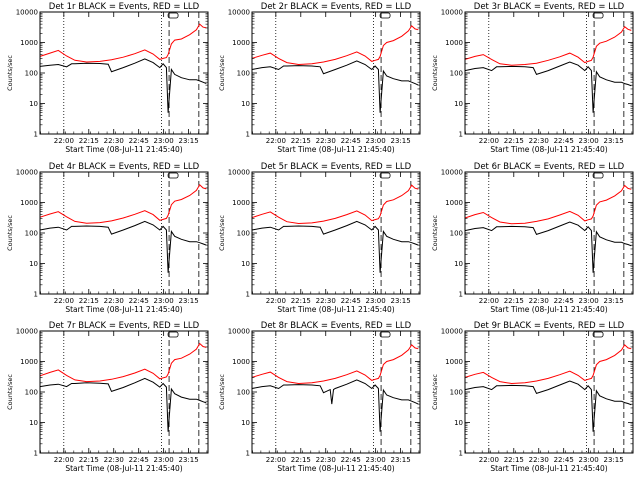 The width and height of the screenshot is (640, 480). Describe the element at coordinates (124, 7) in the screenshot. I see `panel-title: Det 1r BLACK = Events, RED = LLD` at that location.